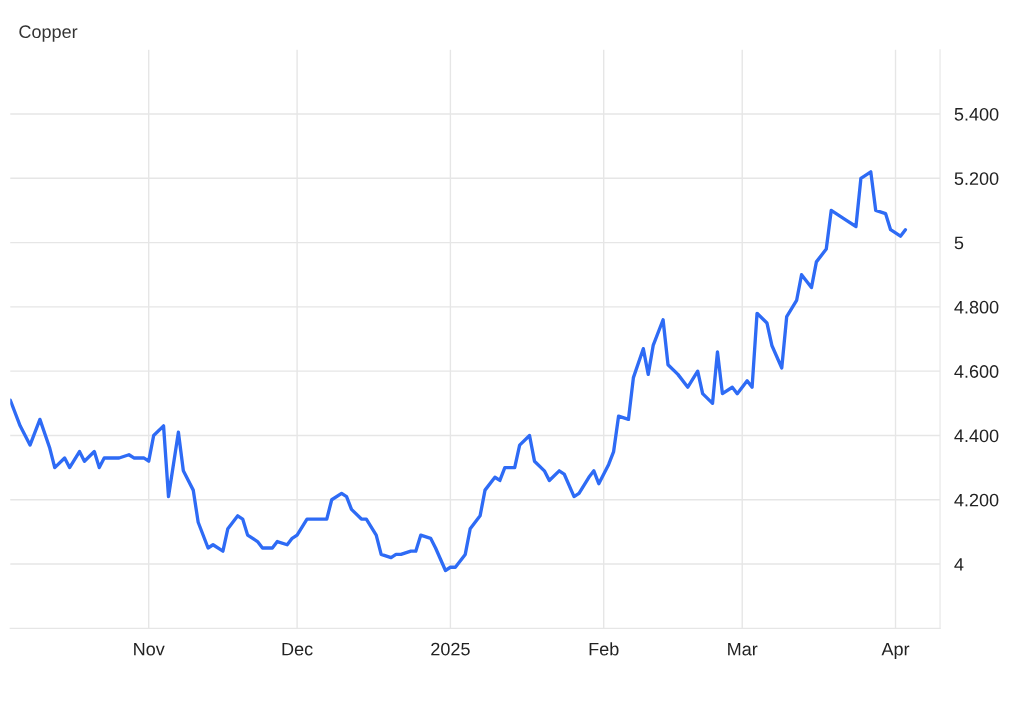 This screenshot has height=710, width=1024. What do you see at coordinates (895, 651) in the screenshot?
I see `x-tick-label: Apr` at bounding box center [895, 651].